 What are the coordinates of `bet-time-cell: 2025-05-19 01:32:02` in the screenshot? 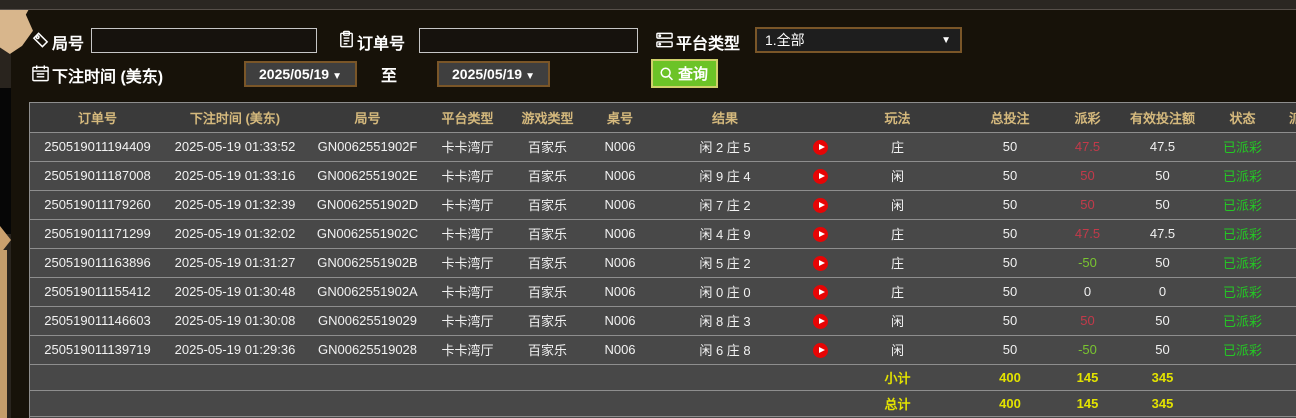 It's located at (235, 234).